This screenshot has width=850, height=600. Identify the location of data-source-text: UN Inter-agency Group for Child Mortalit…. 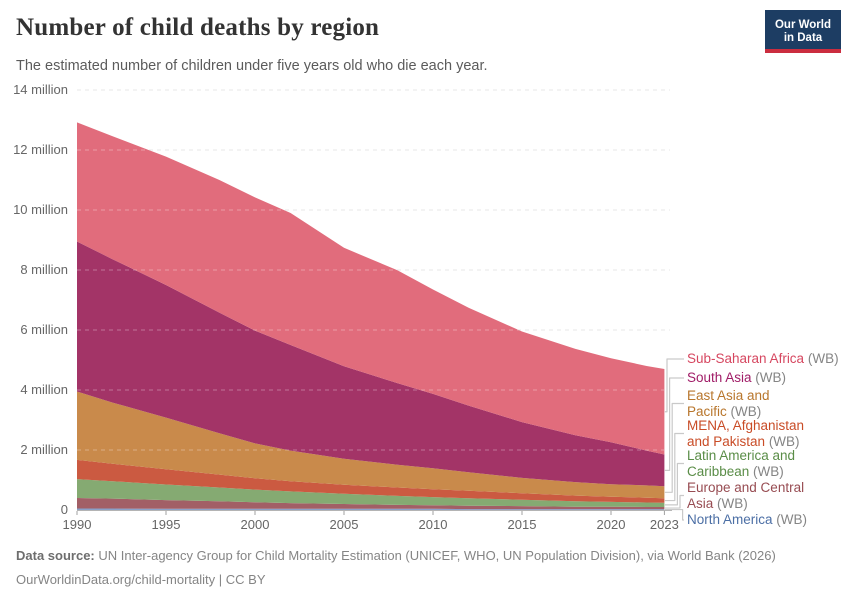
(435, 555).